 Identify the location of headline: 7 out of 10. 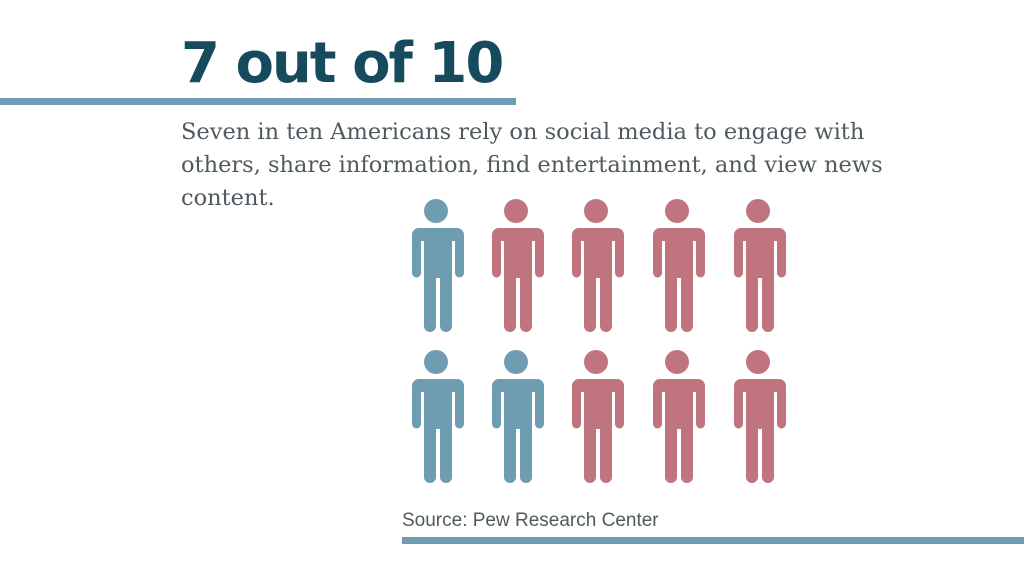
(342, 63).